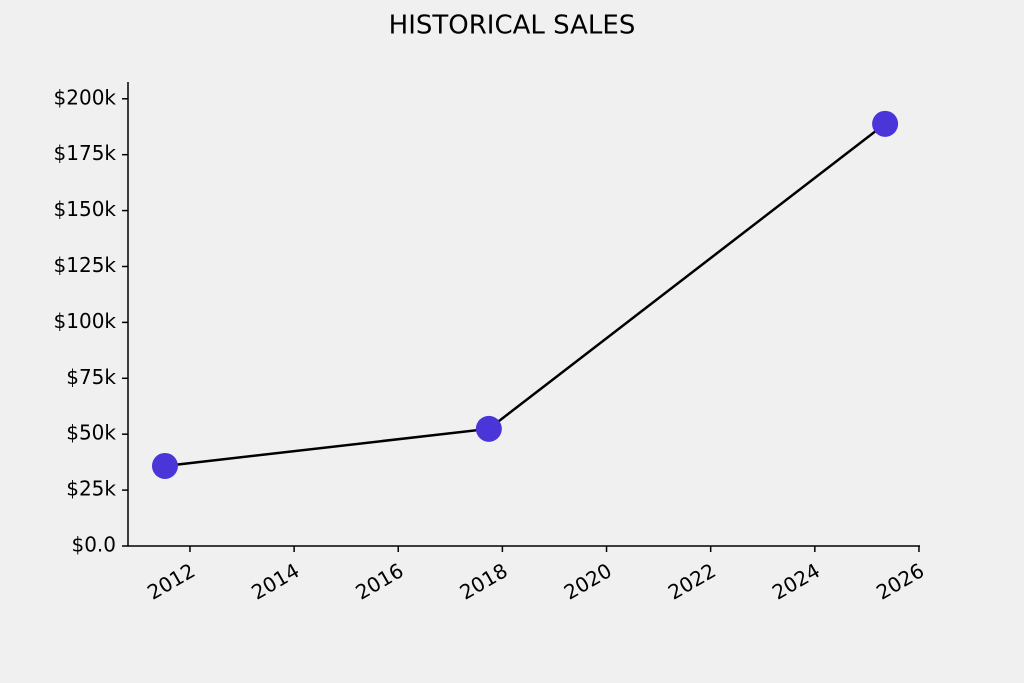 This screenshot has height=683, width=1024. I want to click on y-tick-label: $125k, so click(85, 265).